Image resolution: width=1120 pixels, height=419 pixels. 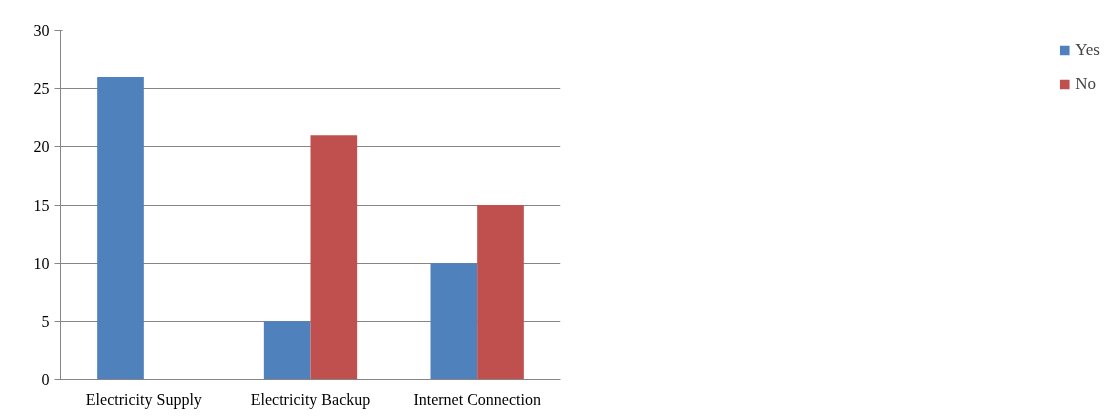 What do you see at coordinates (41, 263) in the screenshot?
I see `y-tick-label: 10` at bounding box center [41, 263].